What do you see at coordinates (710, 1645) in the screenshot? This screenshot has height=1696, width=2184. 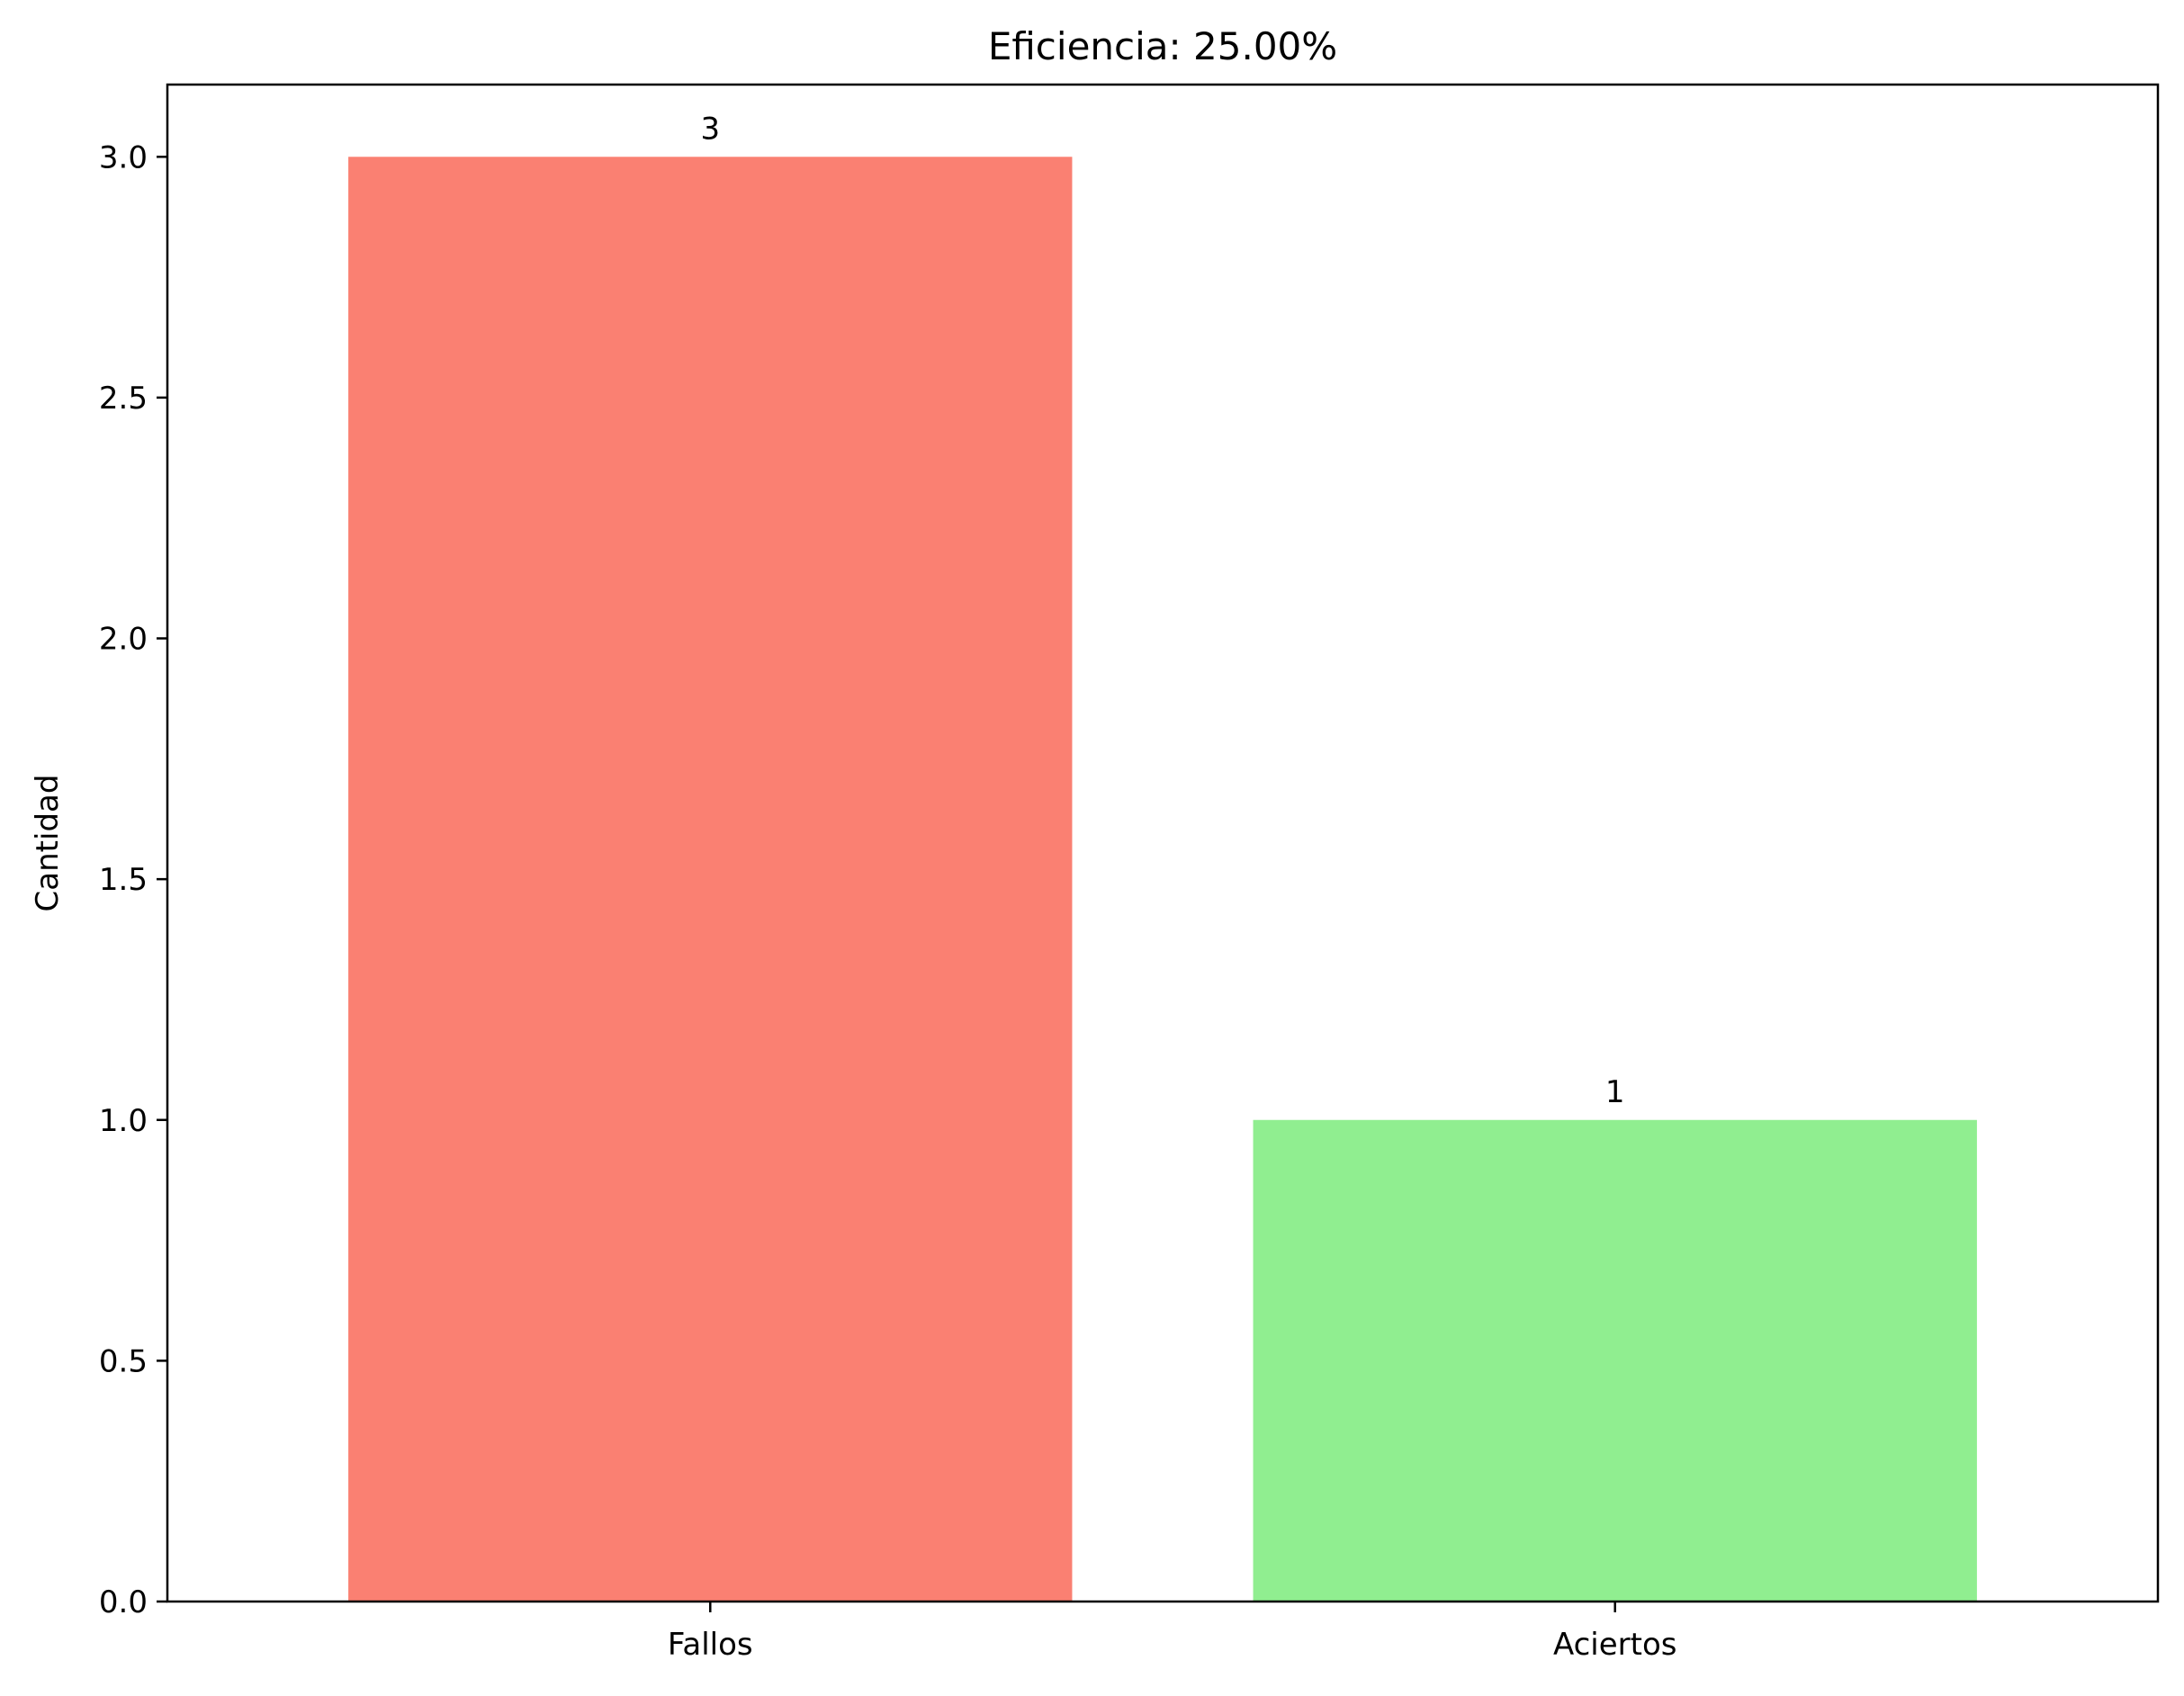 I see `x-tick-label: Fallos` at bounding box center [710, 1645].